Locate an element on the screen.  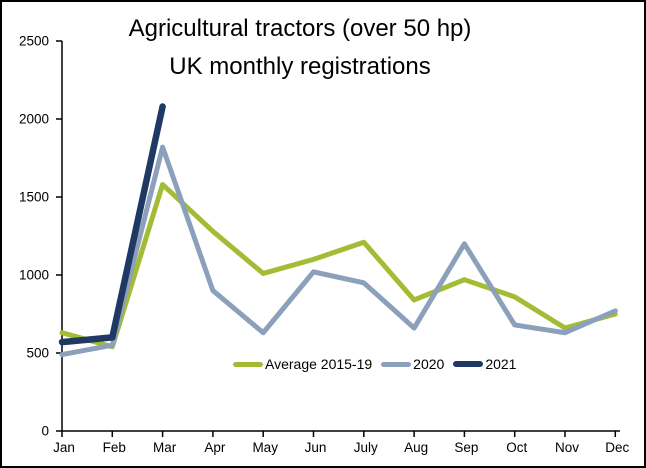
legend-label: 2020 is located at coordinates (429, 364).